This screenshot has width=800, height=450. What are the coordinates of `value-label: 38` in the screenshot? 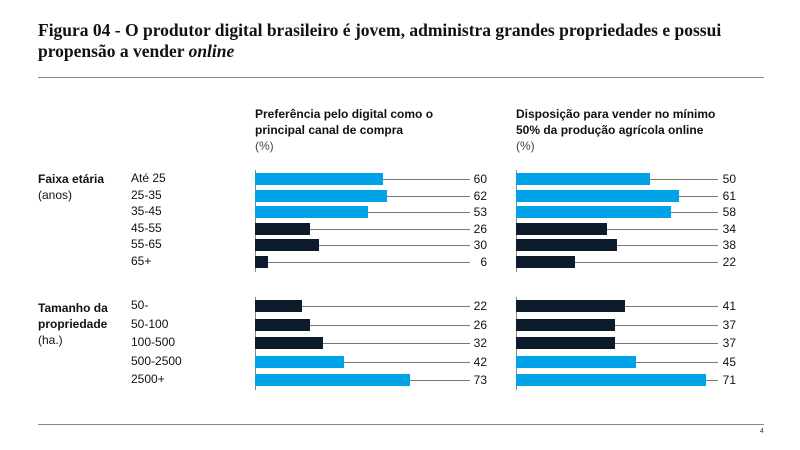 It's located at (729, 245).